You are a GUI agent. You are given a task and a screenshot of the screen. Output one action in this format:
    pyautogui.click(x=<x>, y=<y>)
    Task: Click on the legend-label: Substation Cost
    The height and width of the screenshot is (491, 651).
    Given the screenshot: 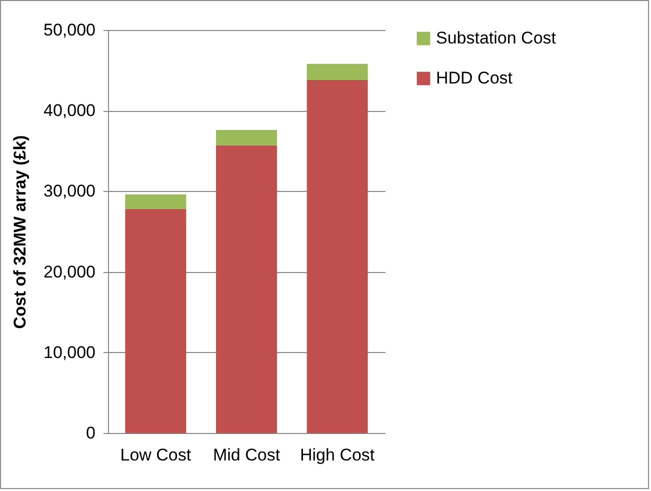 What is the action you would take?
    pyautogui.click(x=496, y=38)
    